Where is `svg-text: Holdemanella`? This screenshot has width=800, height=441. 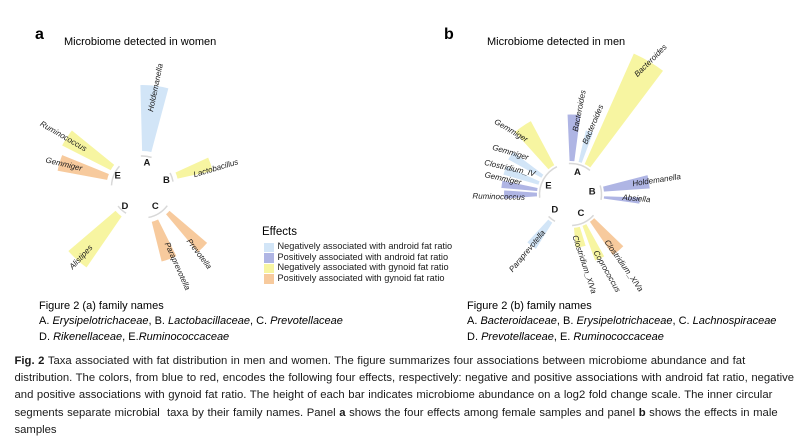
svg-text: Holdemanella is located at coordinates (657, 180).